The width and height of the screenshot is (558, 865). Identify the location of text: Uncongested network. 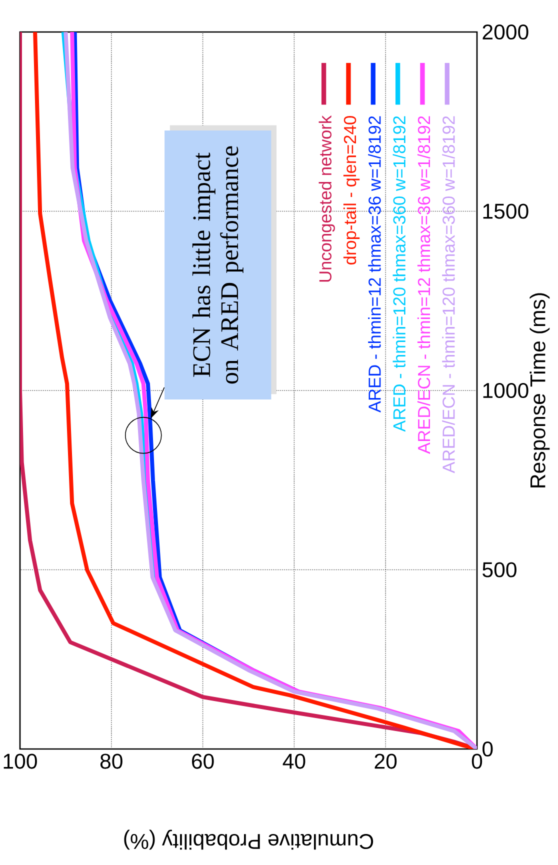
(326, 198).